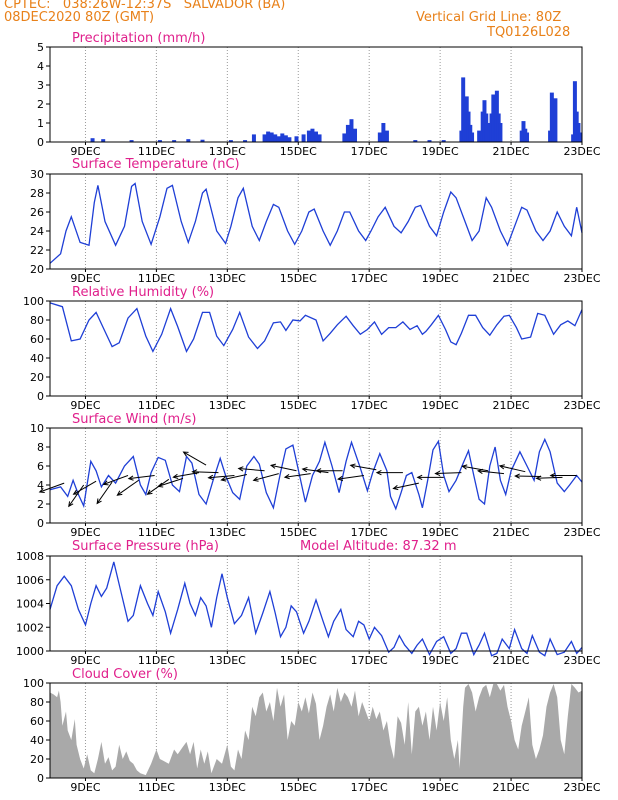  I want to click on temp-frame, so click(316, 221).